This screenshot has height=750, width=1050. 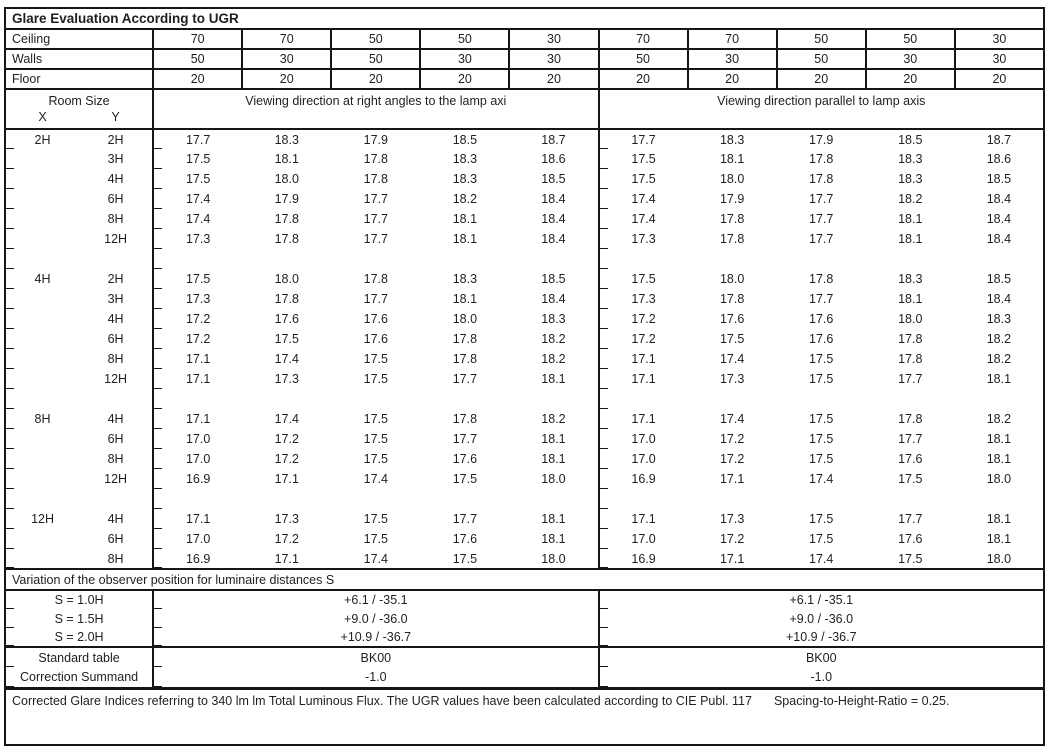 What do you see at coordinates (732, 59) in the screenshot?
I see `surface-value: 30` at bounding box center [732, 59].